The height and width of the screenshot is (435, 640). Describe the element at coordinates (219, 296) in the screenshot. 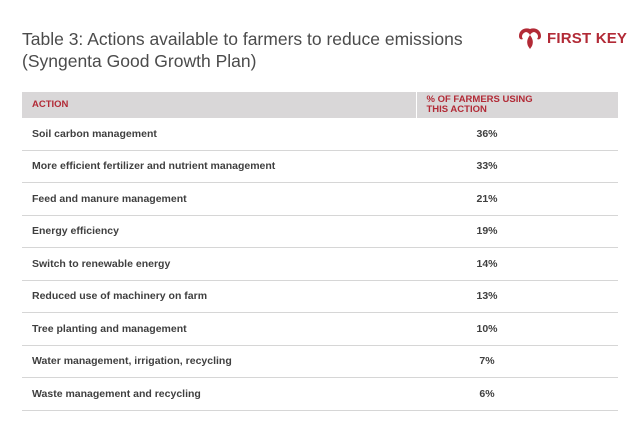

I see `row-action: Reduced use of machinery on farm` at that location.